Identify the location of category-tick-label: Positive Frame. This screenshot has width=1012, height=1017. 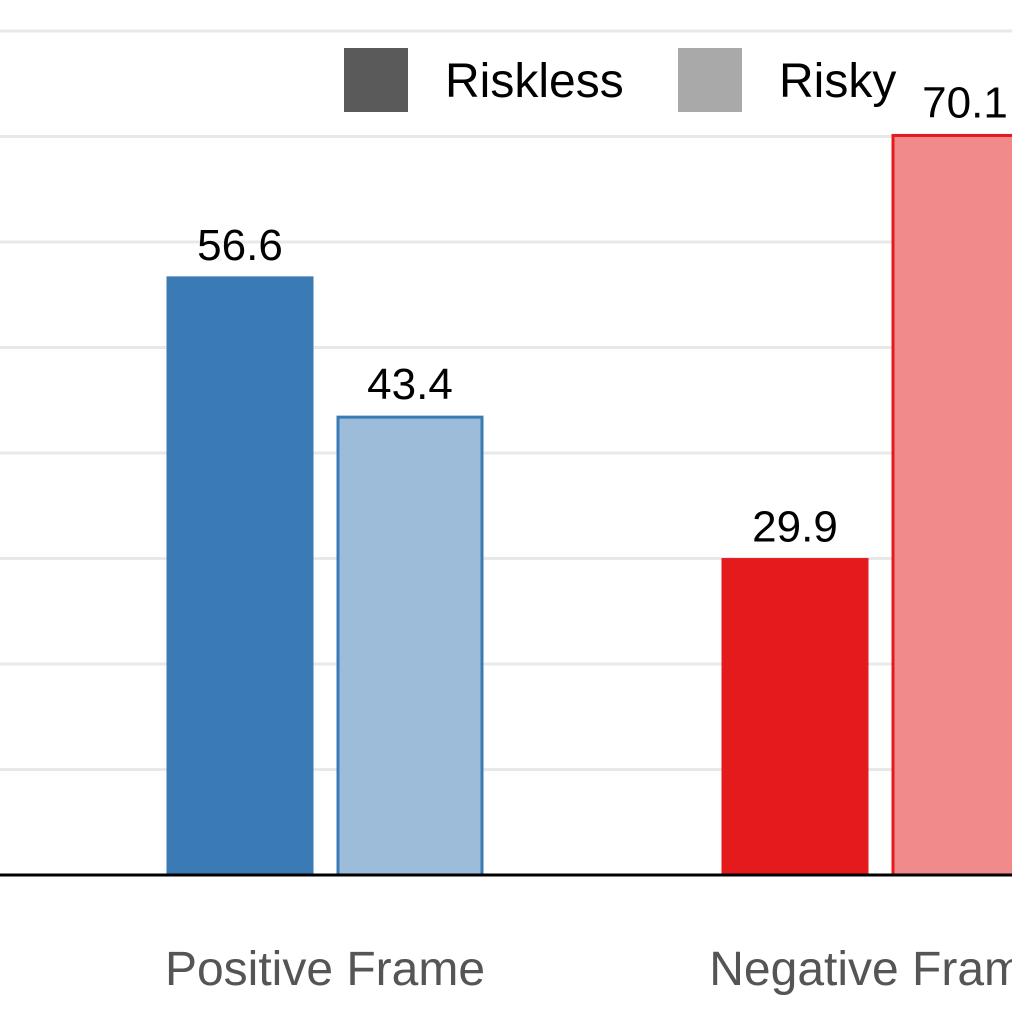
(325, 969).